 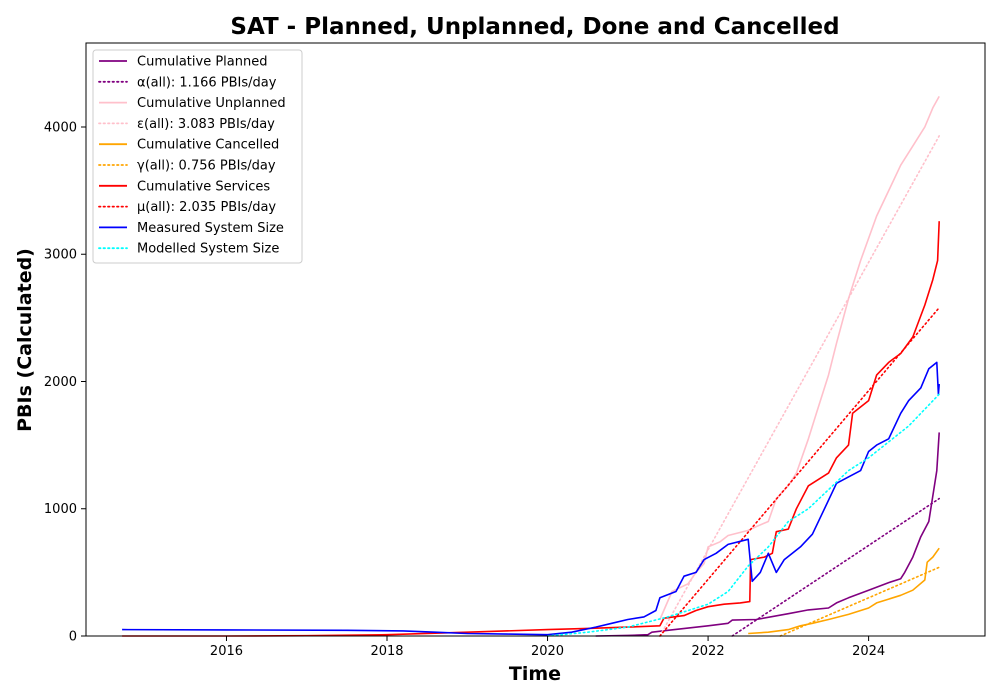 I want to click on legend-label: Cumulative Cancelled, so click(x=208, y=145).